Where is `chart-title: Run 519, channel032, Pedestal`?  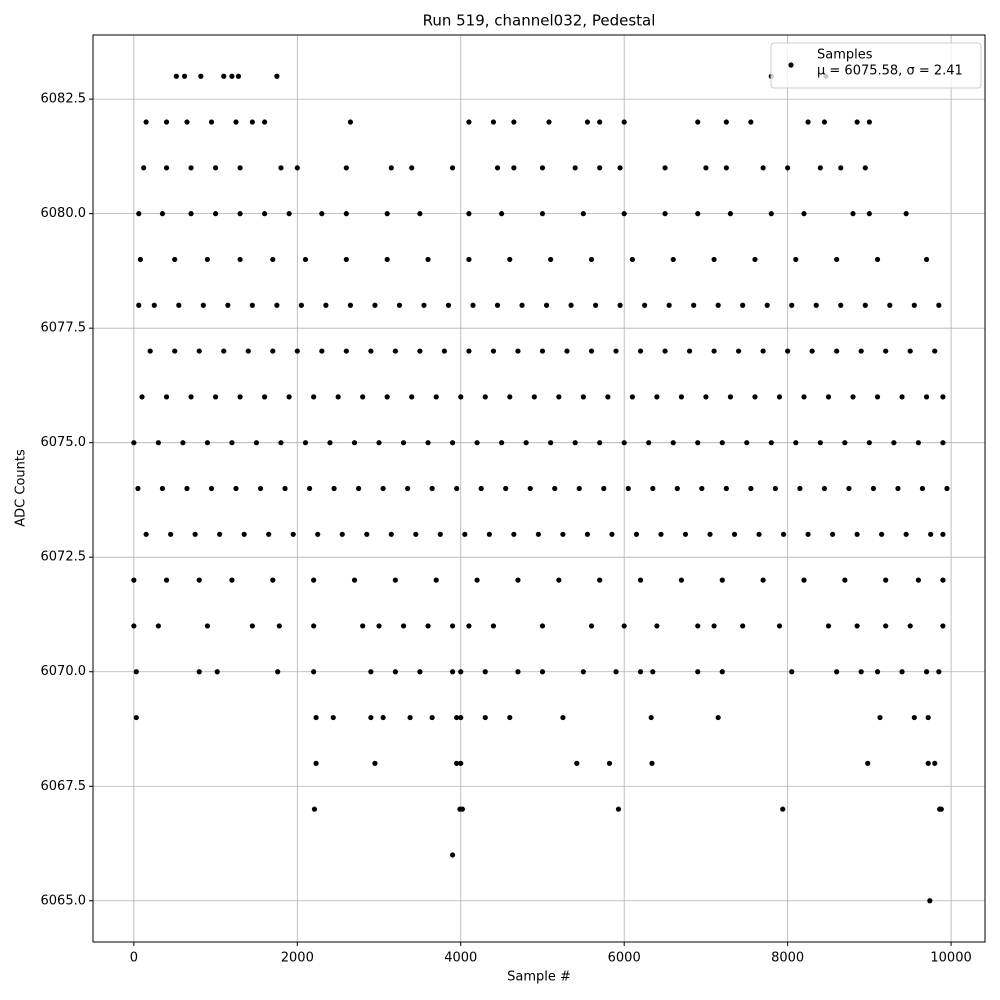 chart-title: Run 519, channel032, Pedestal is located at coordinates (539, 21).